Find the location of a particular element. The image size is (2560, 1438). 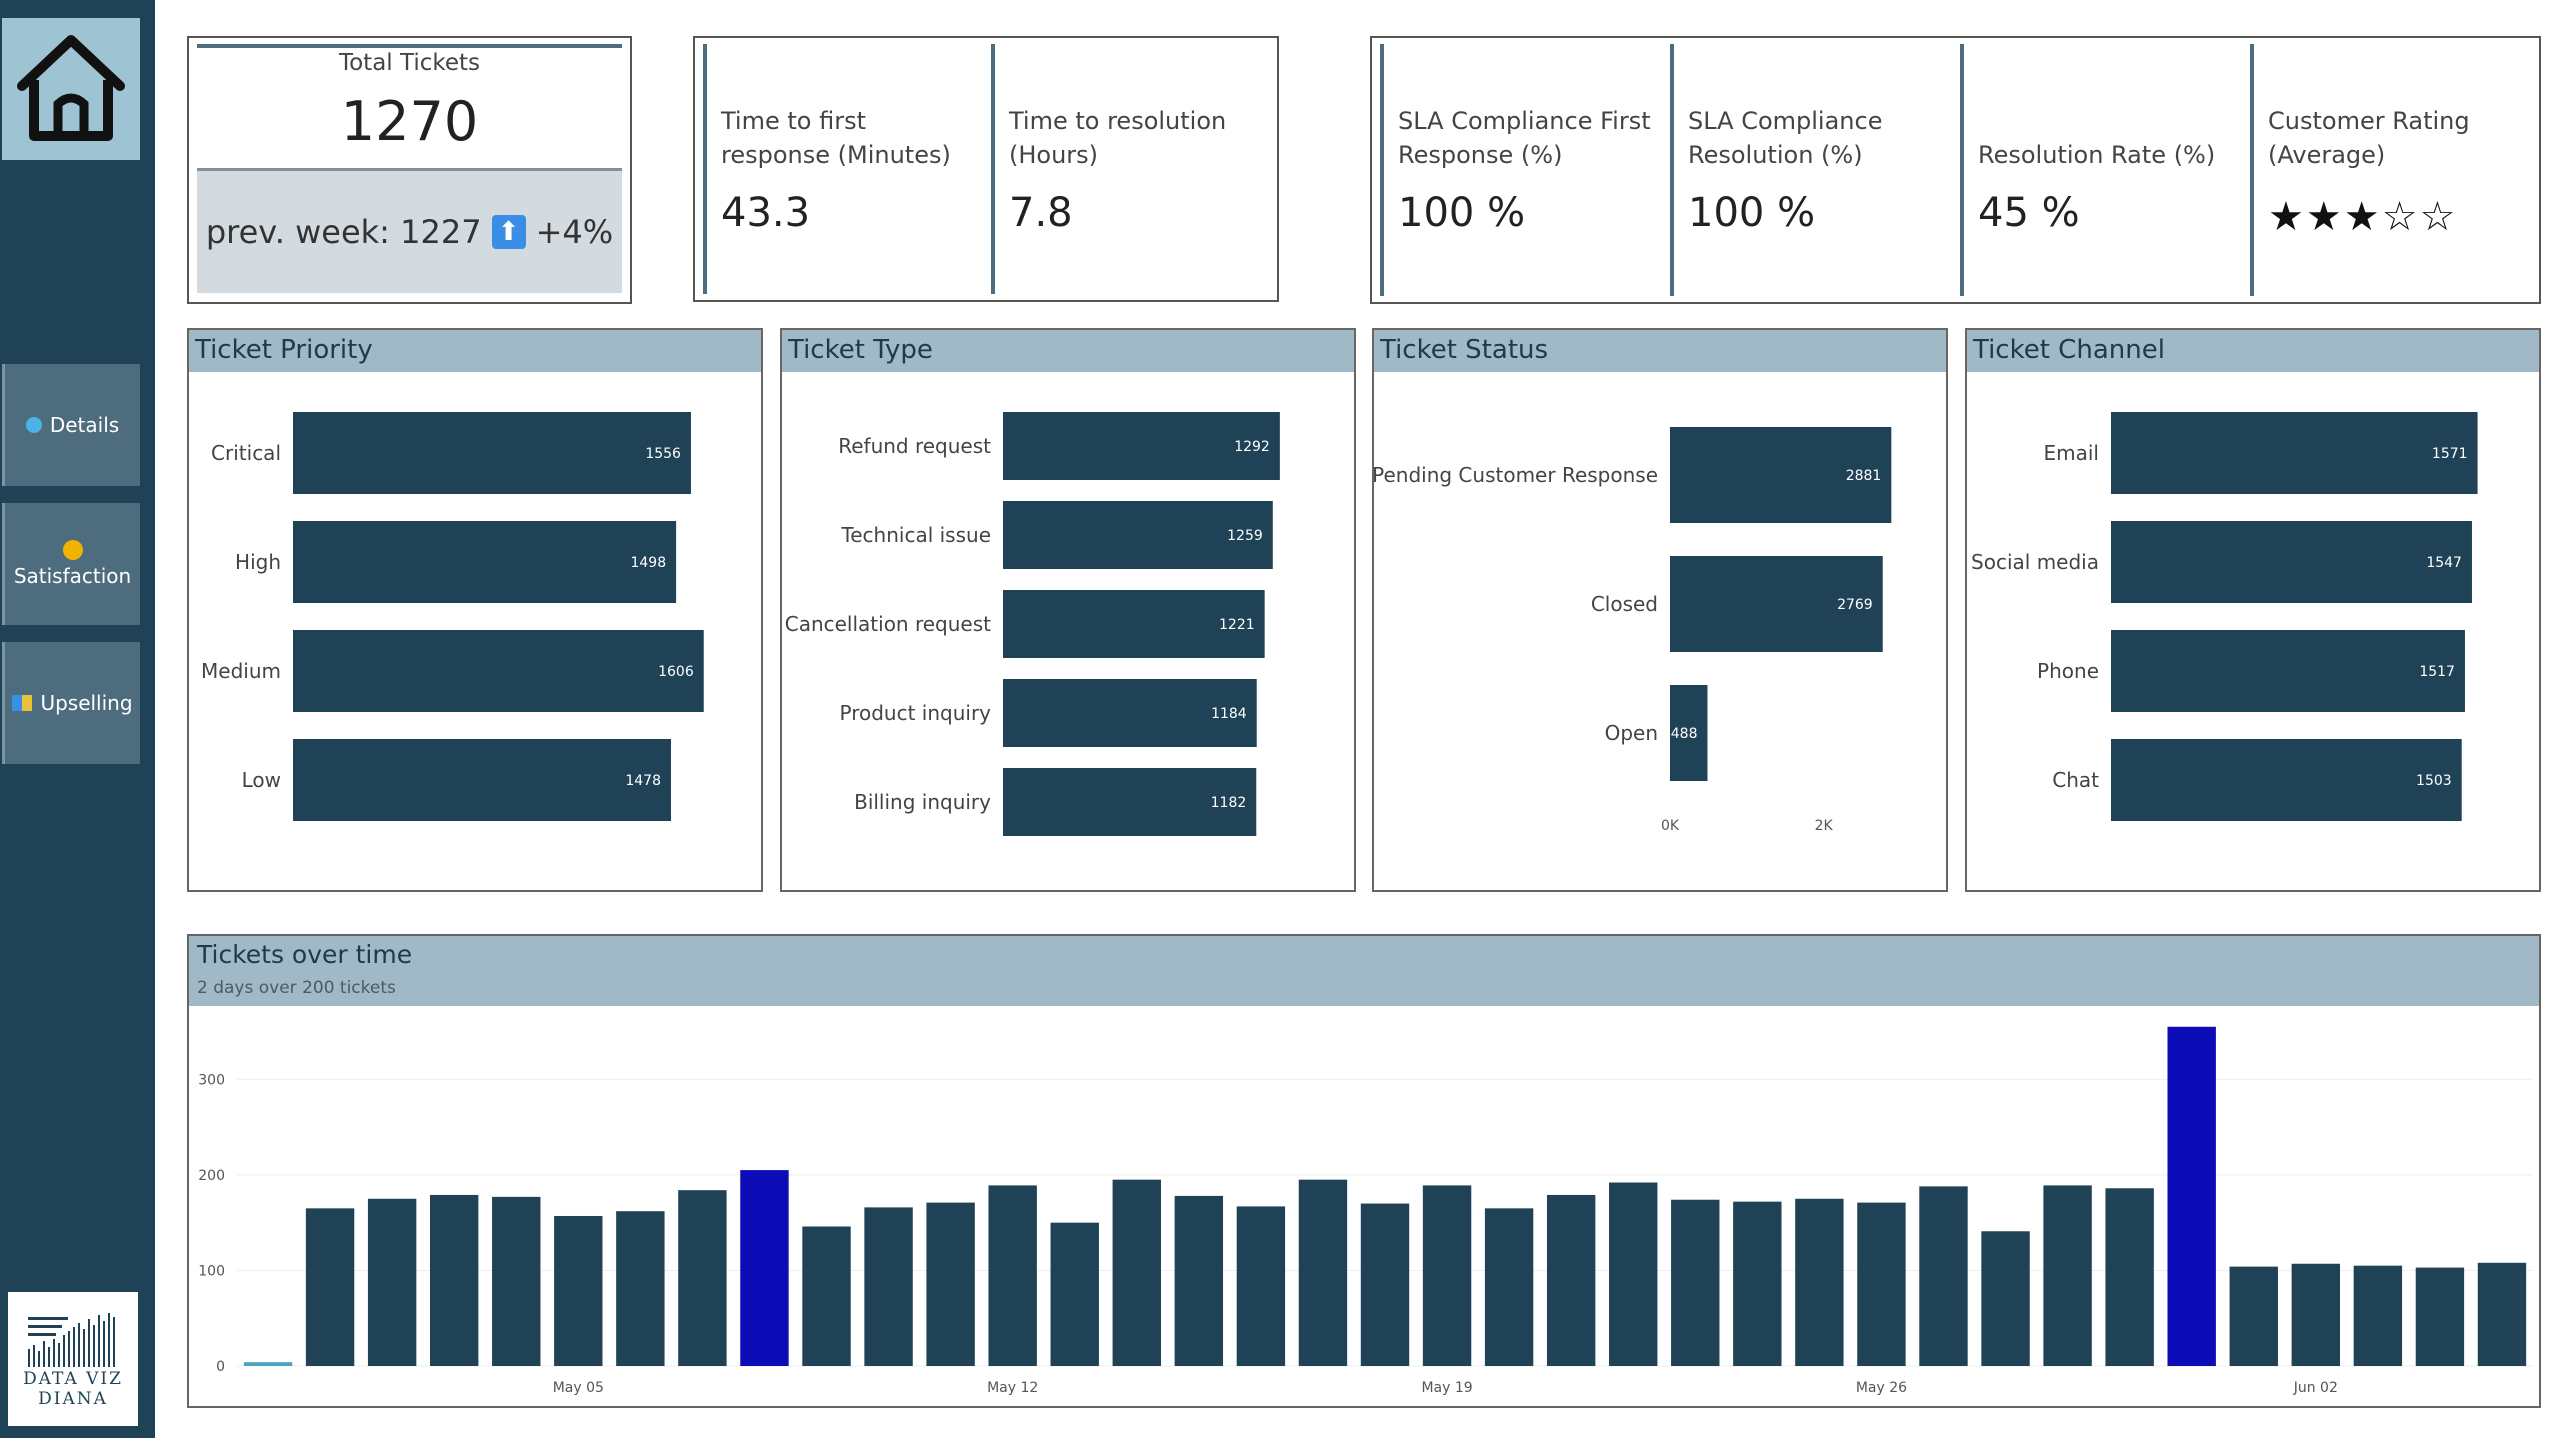

data-label: 2769 is located at coordinates (1855, 605).